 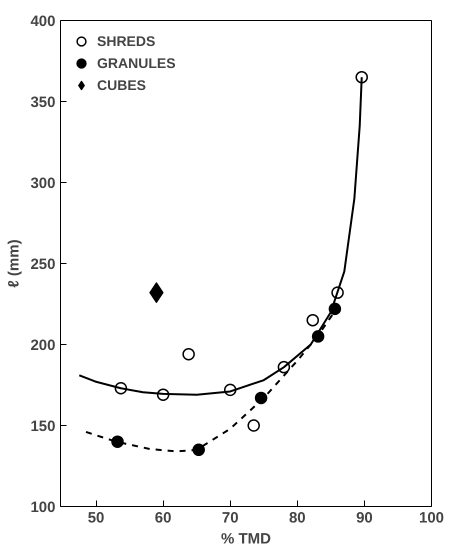 I want to click on x-tick-label: 90, so click(x=364, y=518).